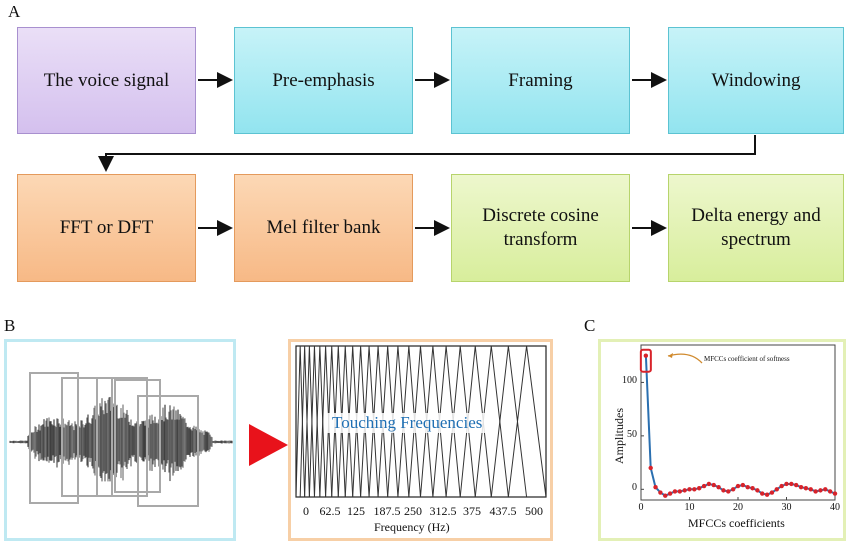  Describe the element at coordinates (835, 507) in the screenshot. I see `mfcc-x-tick-label: 40` at that location.